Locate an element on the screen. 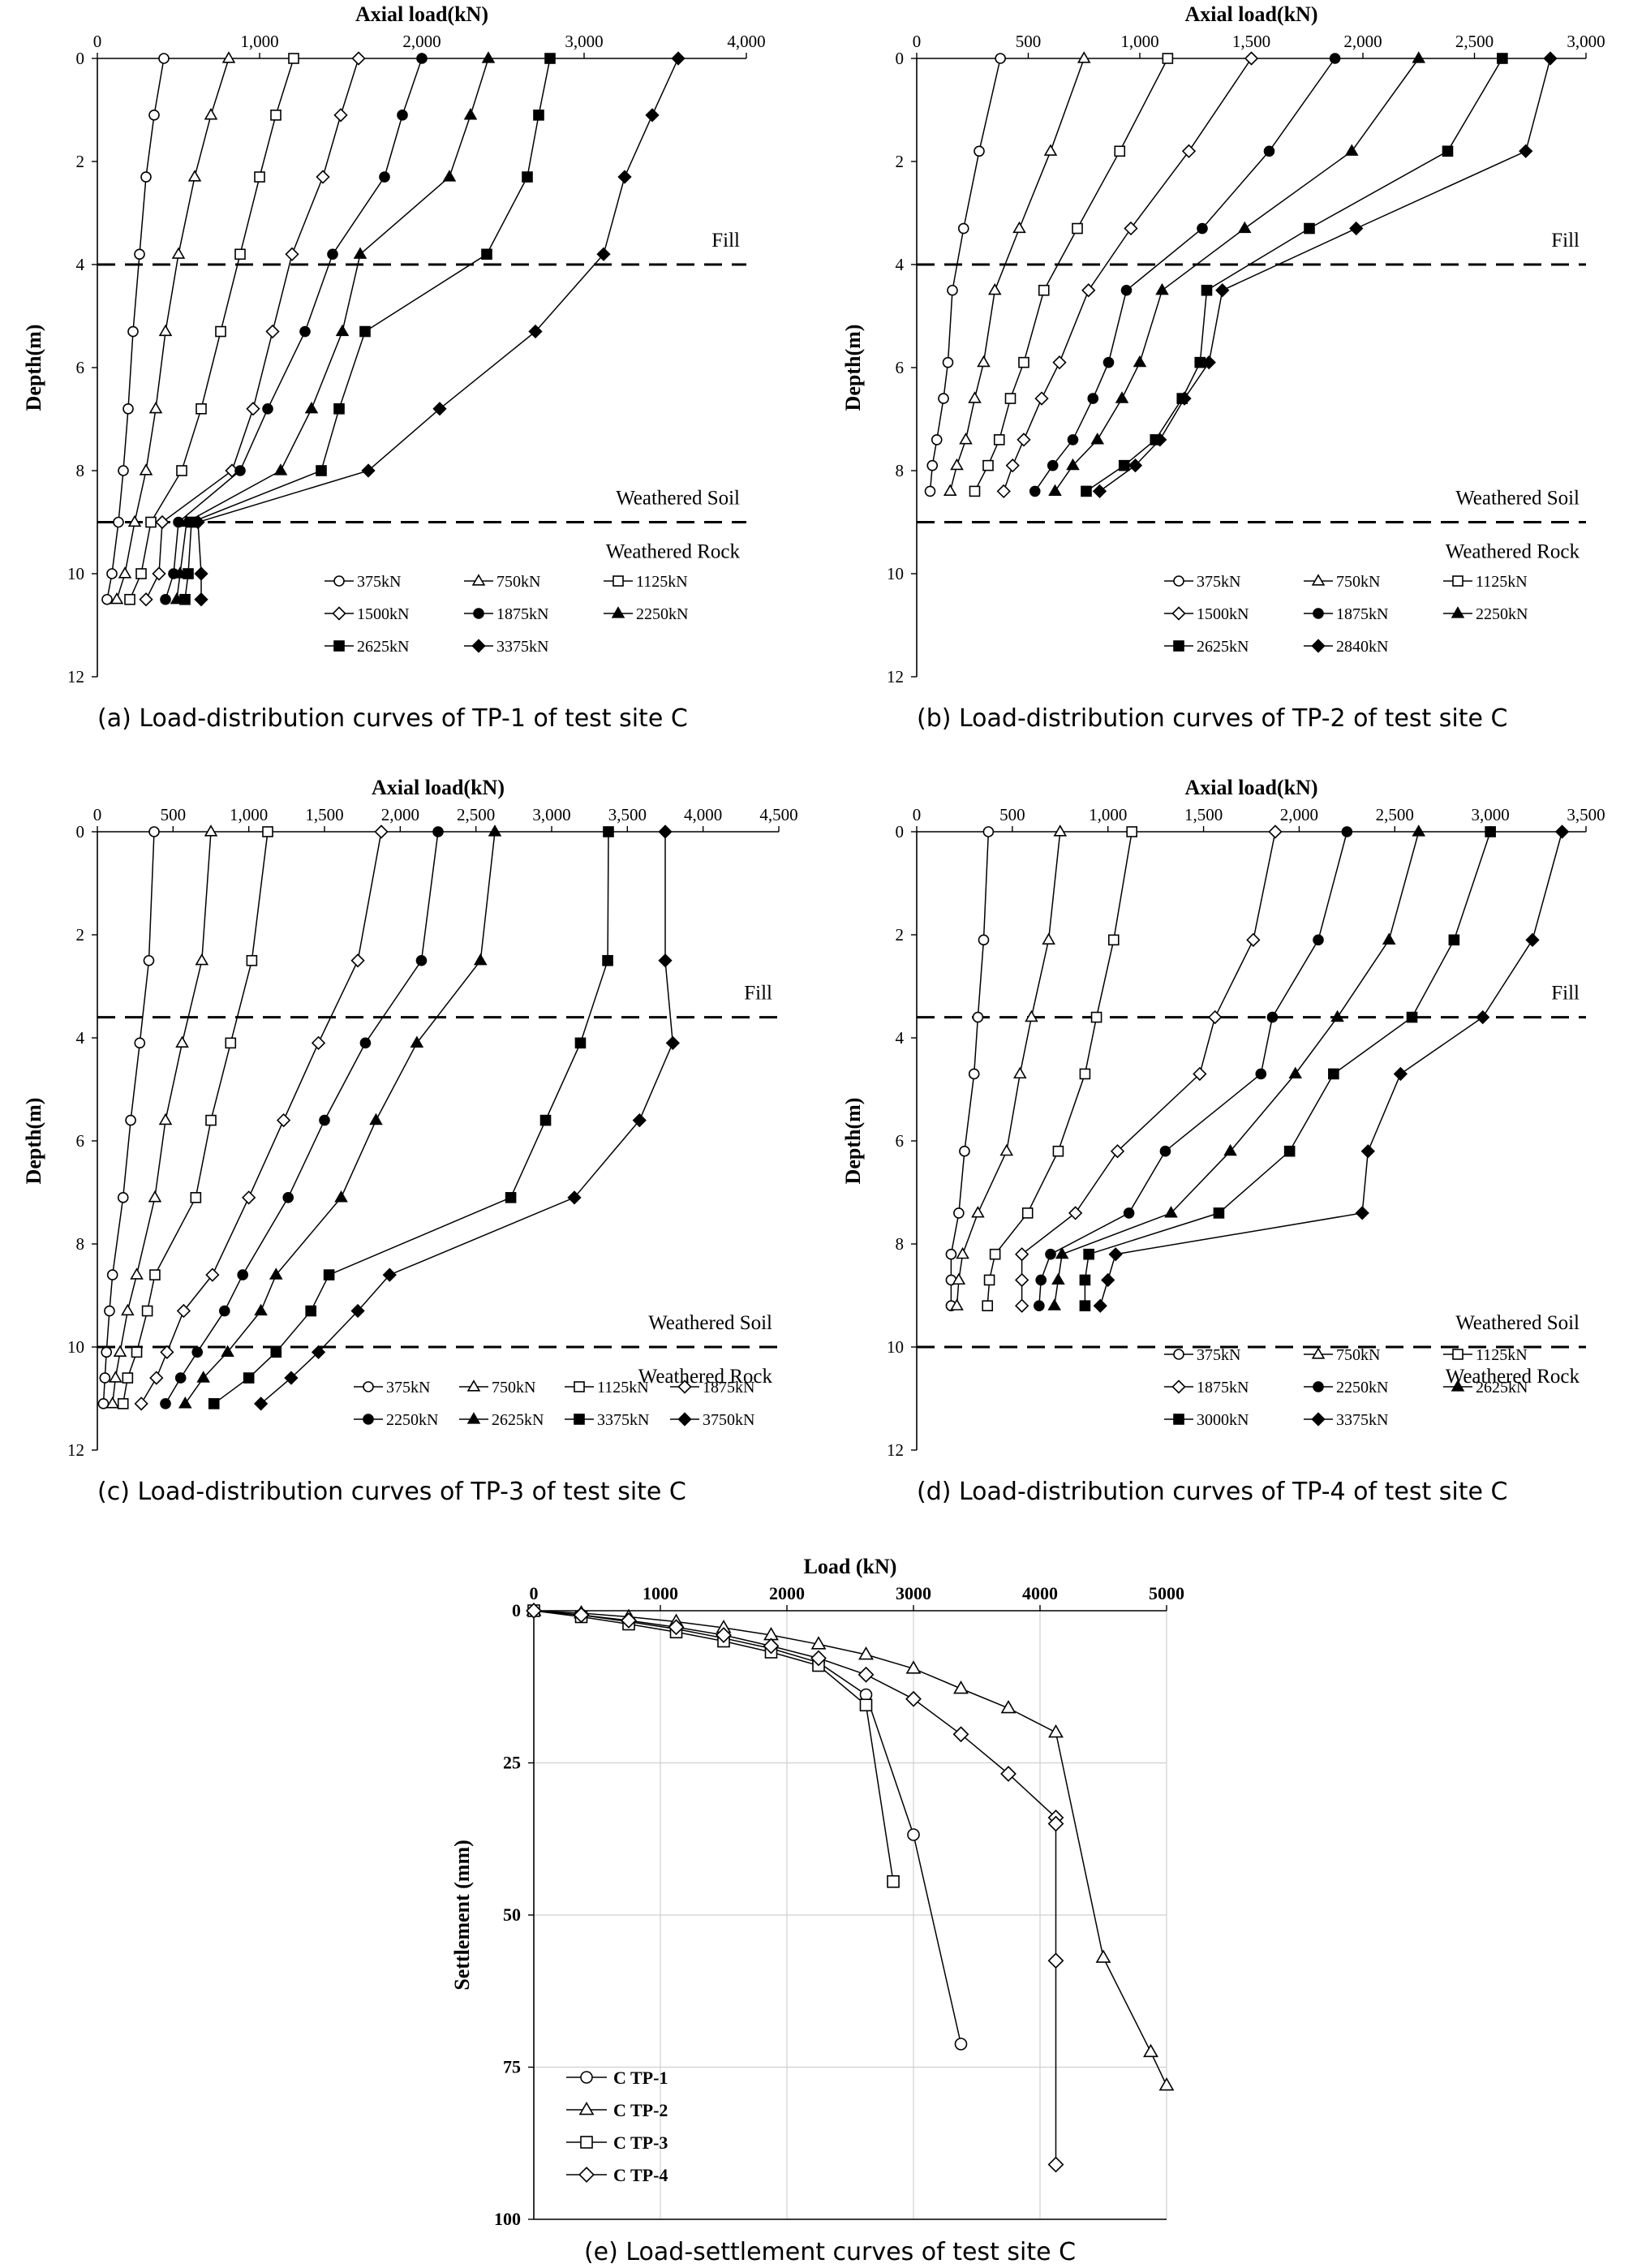 The width and height of the screenshot is (1629, 2268). y-tick-label: 0 is located at coordinates (900, 831).